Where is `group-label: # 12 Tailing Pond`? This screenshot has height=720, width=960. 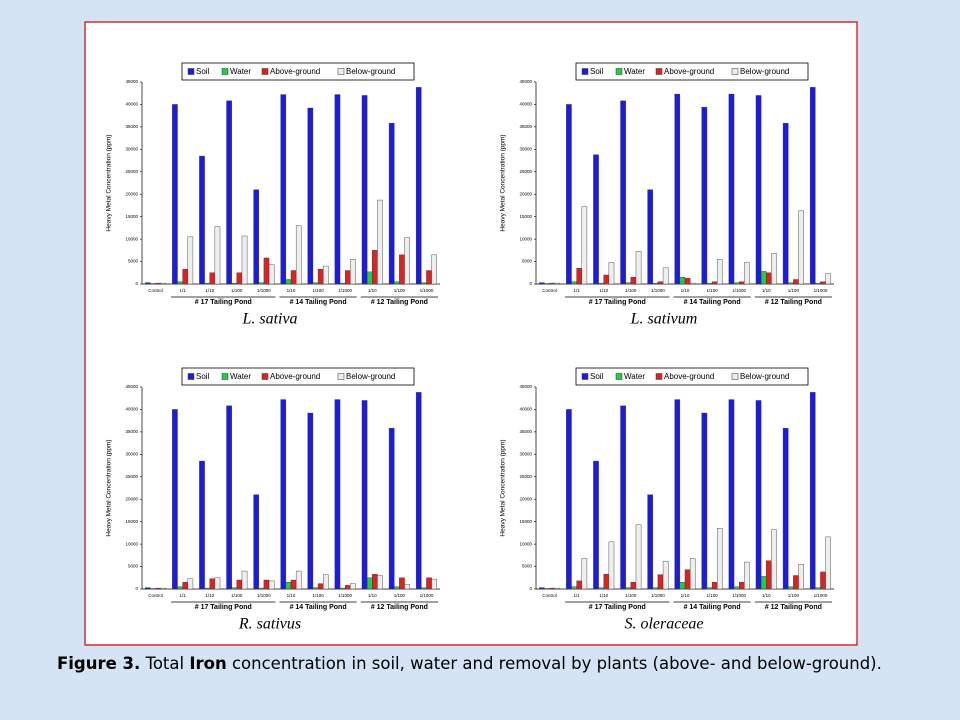
group-label: # 12 Tailing Pond is located at coordinates (793, 302).